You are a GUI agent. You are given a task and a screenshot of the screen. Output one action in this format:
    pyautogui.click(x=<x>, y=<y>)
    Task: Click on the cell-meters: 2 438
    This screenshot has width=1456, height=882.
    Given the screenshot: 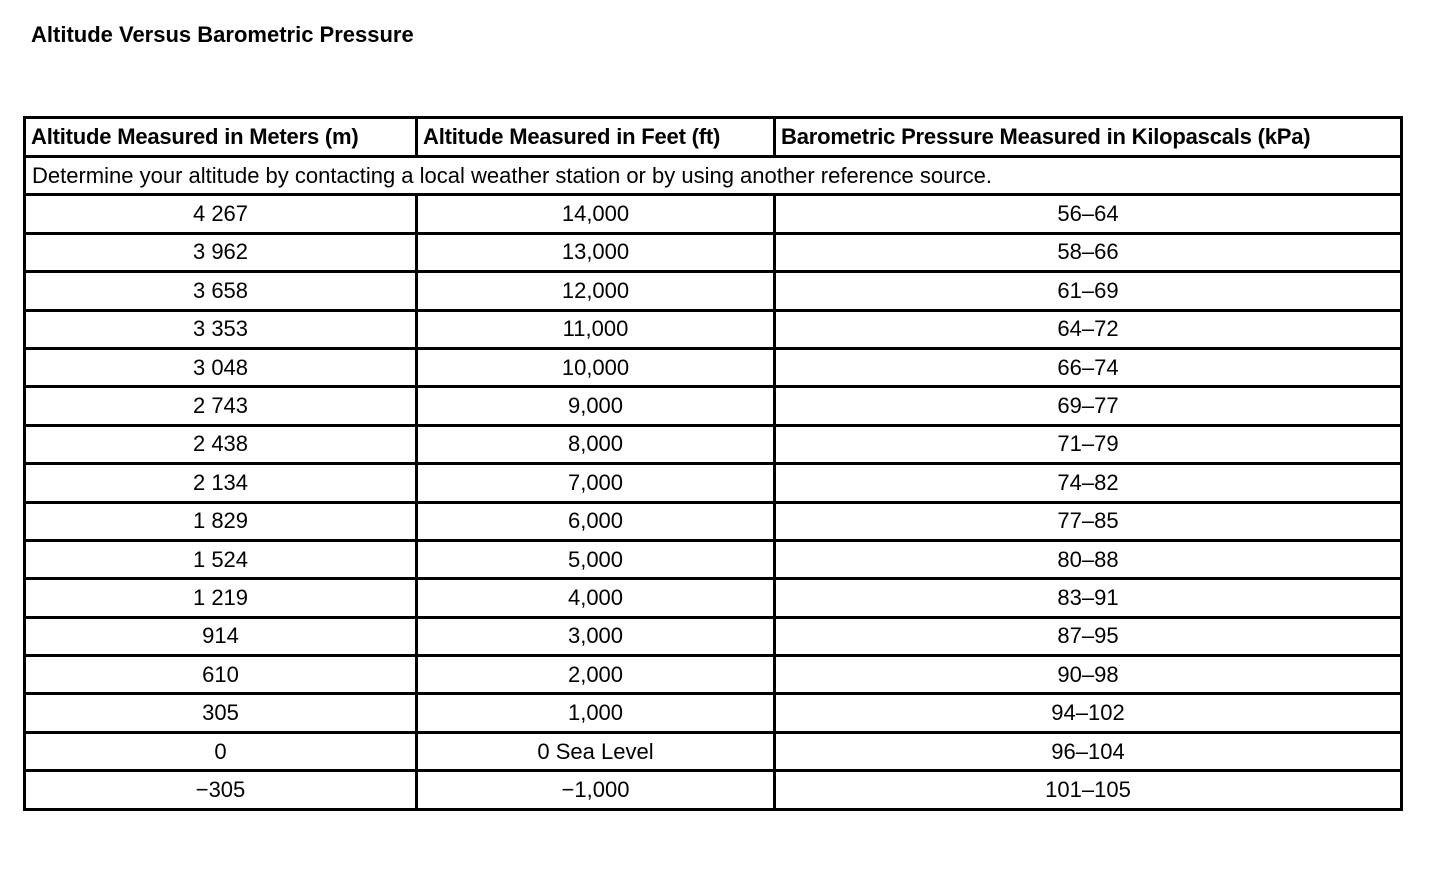 What is the action you would take?
    pyautogui.click(x=220, y=444)
    